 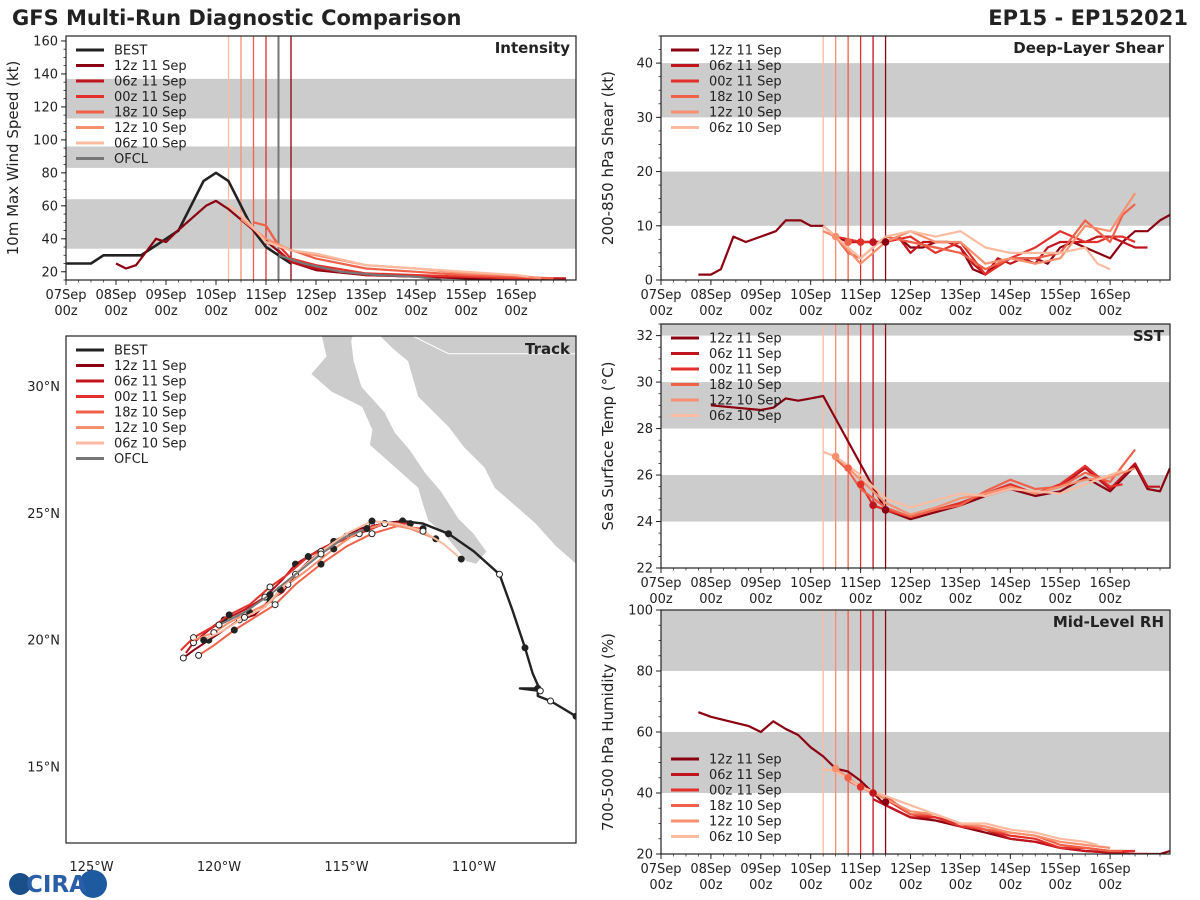 What do you see at coordinates (649, 281) in the screenshot?
I see `y-tick-label: 0` at bounding box center [649, 281].